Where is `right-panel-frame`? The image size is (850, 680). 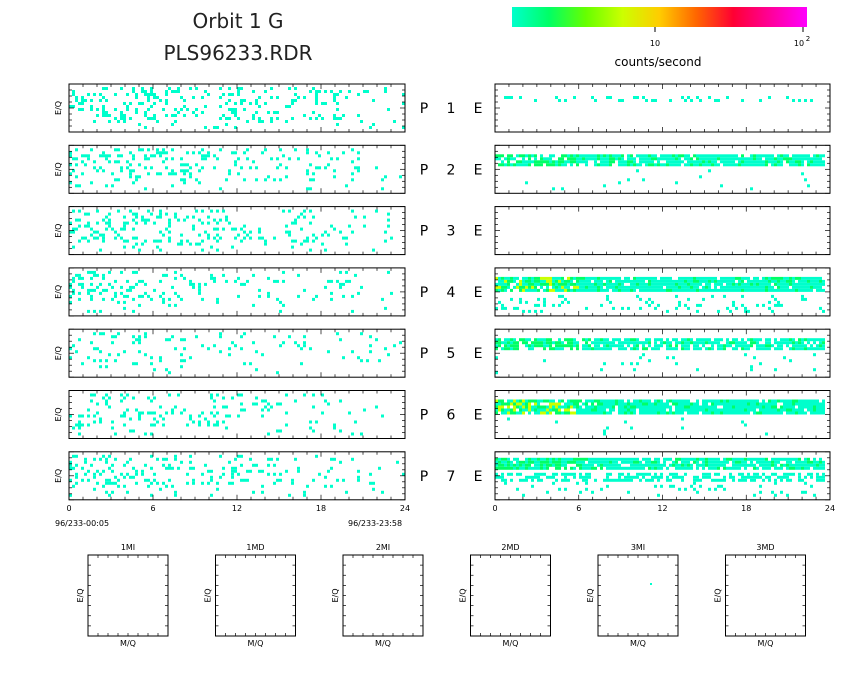 right-panel-frame is located at coordinates (662, 108).